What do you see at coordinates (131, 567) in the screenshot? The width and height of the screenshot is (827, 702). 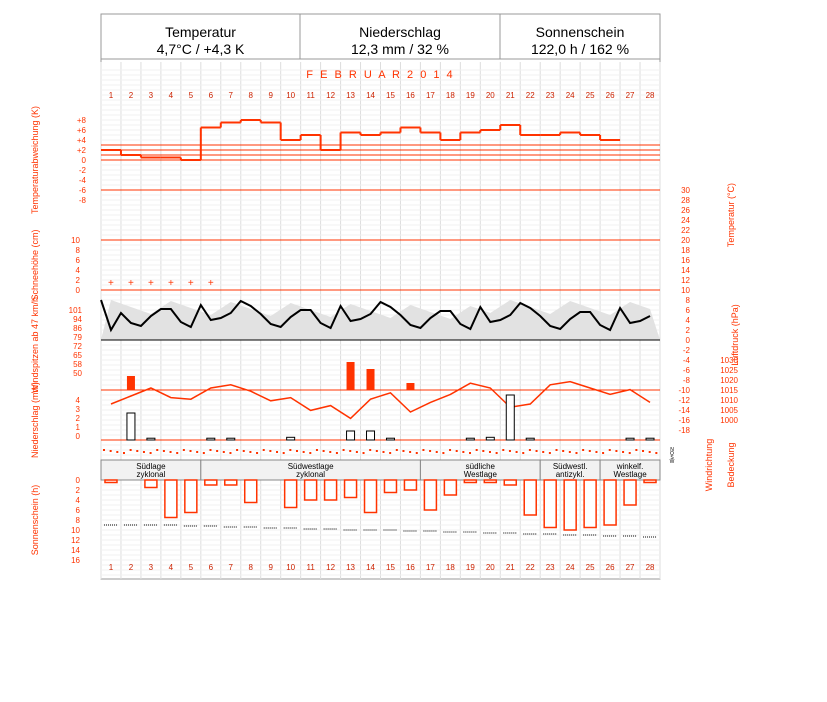 I see `day-label-bottom: 2` at bounding box center [131, 567].